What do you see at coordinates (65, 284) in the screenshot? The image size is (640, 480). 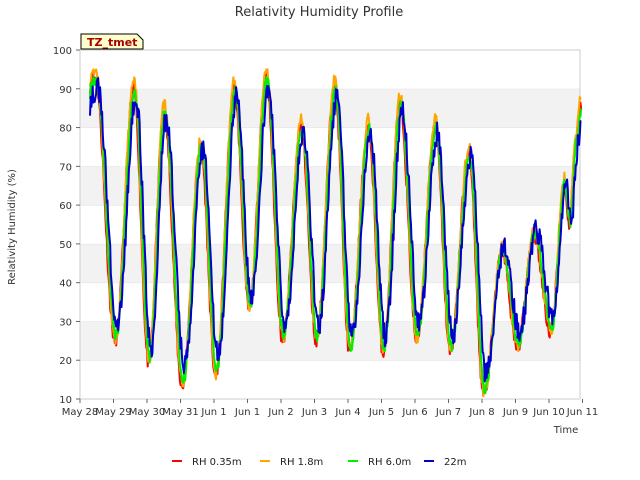 I see `y-tick-label: 40` at bounding box center [65, 284].